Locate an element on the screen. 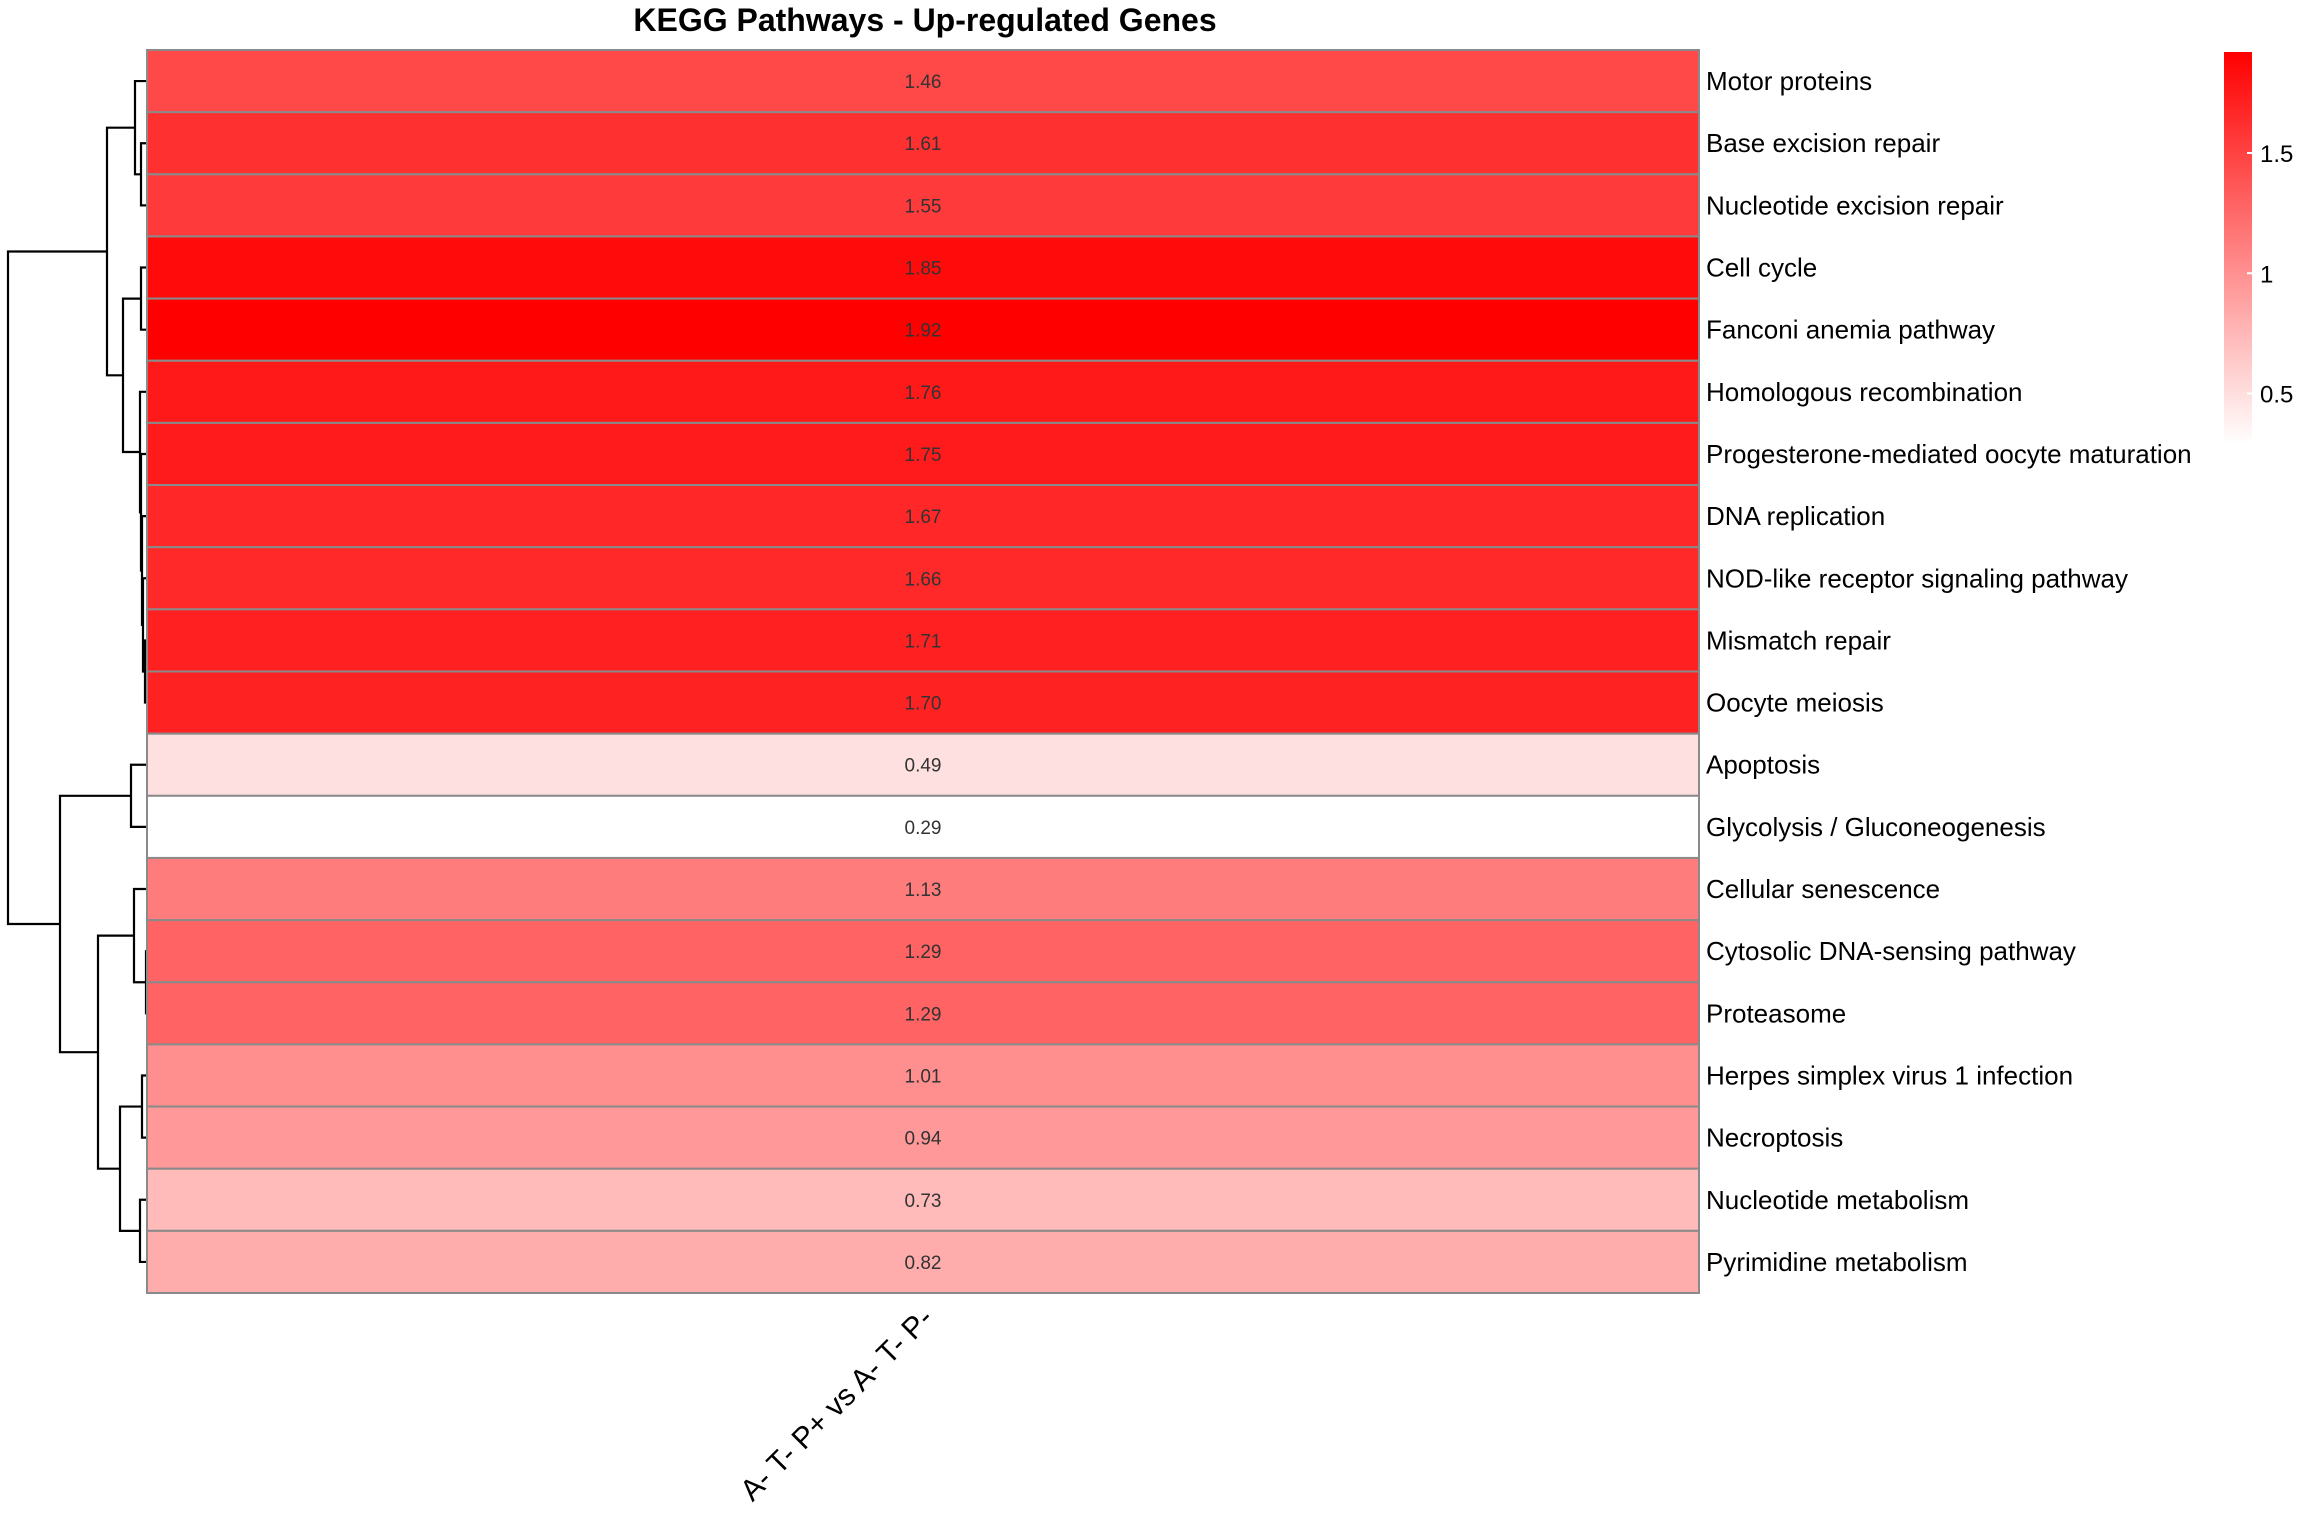  row-label: Nucleotide excision repair is located at coordinates (1855, 205).